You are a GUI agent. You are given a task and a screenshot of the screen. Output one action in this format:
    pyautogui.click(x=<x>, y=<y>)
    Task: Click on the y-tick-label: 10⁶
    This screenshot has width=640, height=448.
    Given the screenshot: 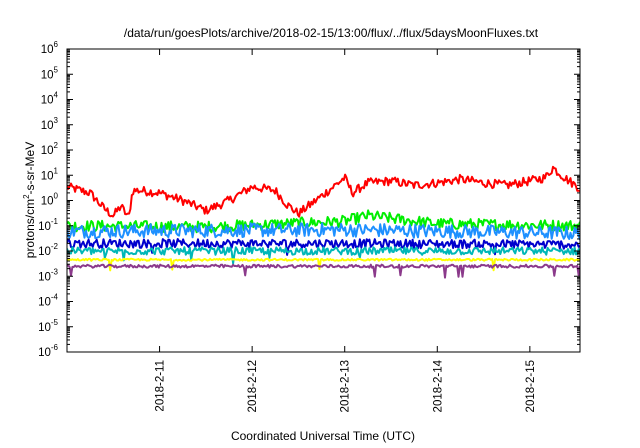 What is the action you would take?
    pyautogui.click(x=50, y=48)
    